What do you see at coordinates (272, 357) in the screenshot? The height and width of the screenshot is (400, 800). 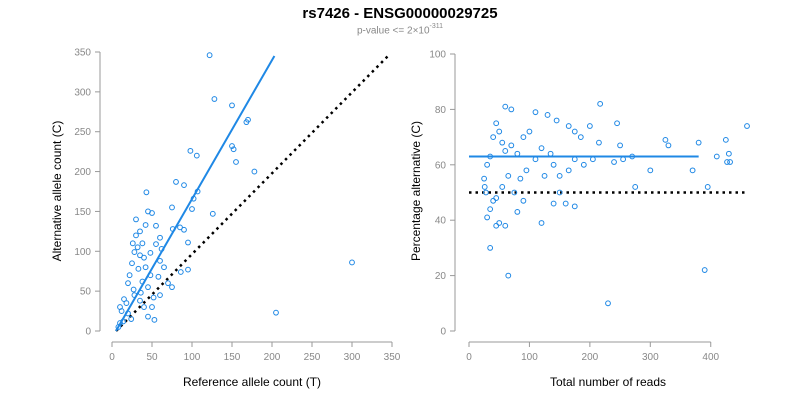 I see `x-tick-label: 200` at bounding box center [272, 357].